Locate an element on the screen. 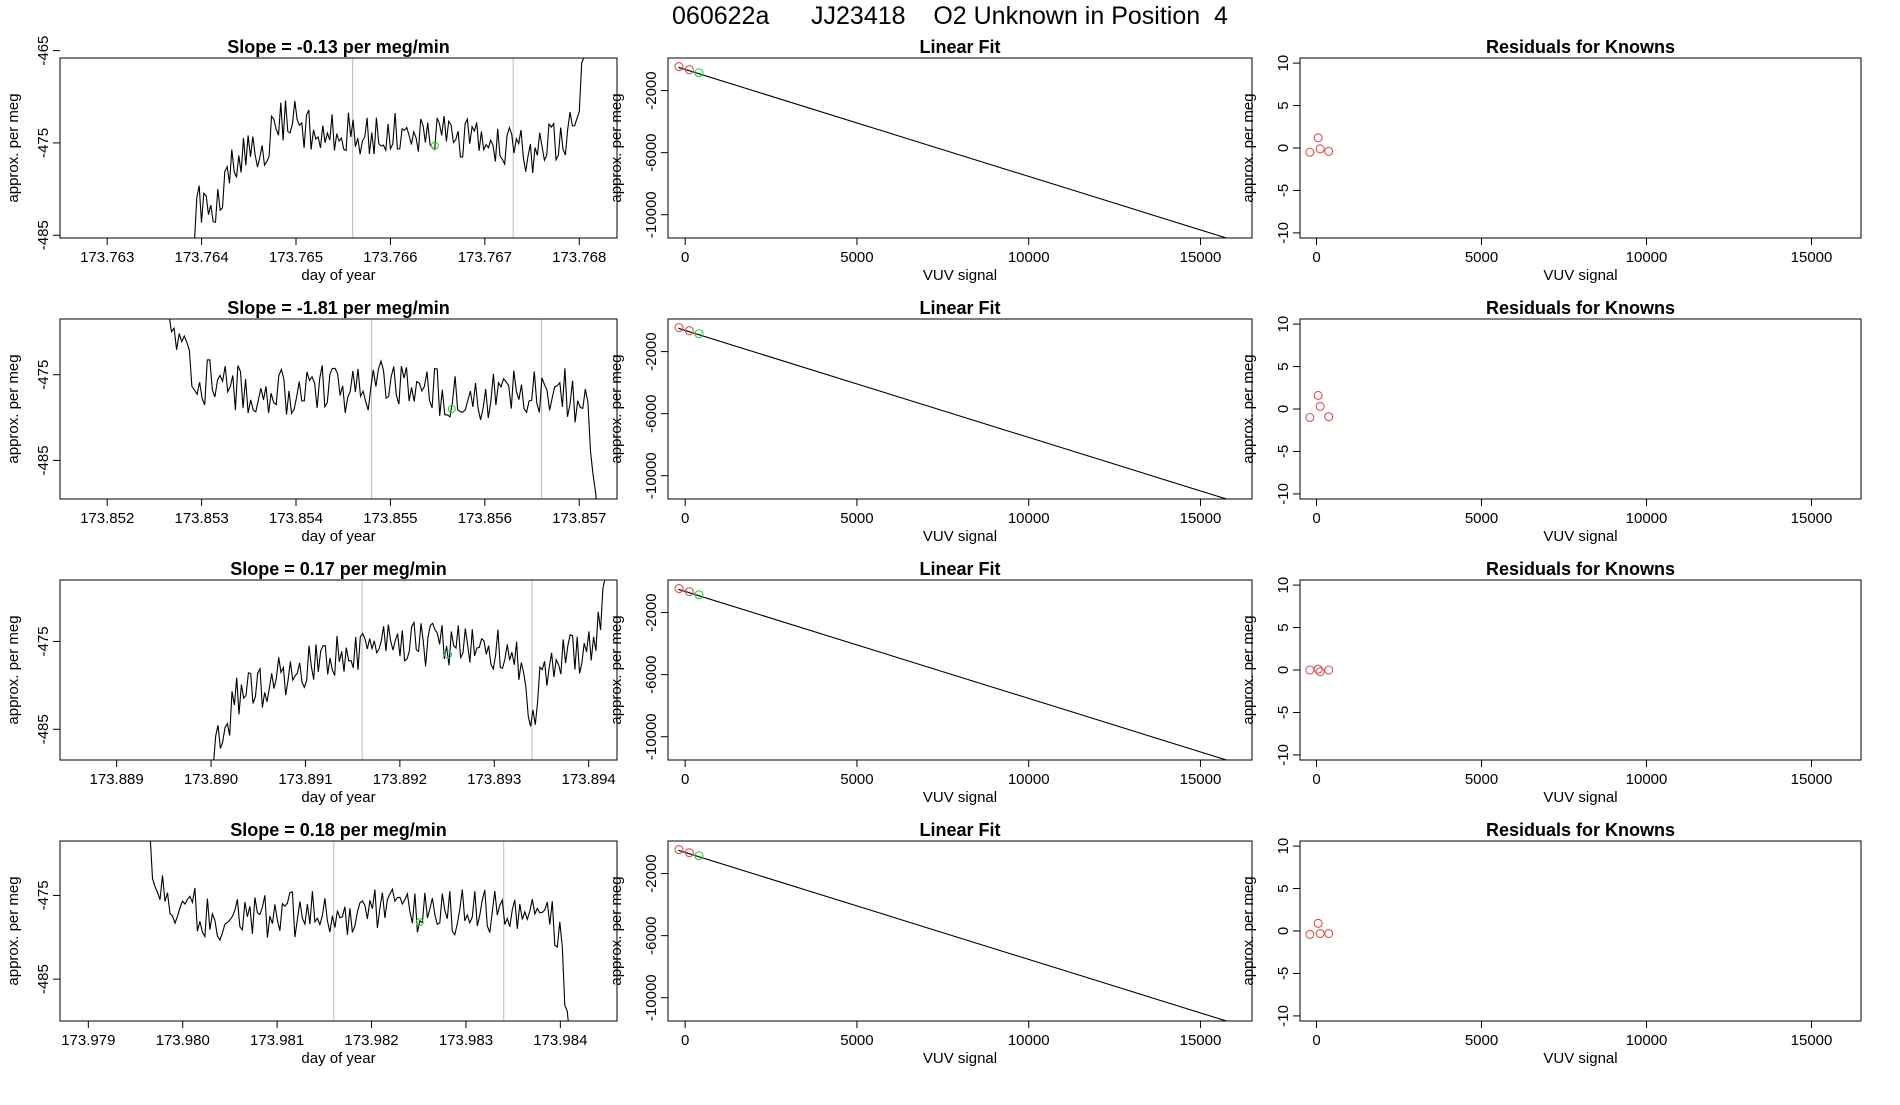  y-tick-label: 5 is located at coordinates (1283, 366).